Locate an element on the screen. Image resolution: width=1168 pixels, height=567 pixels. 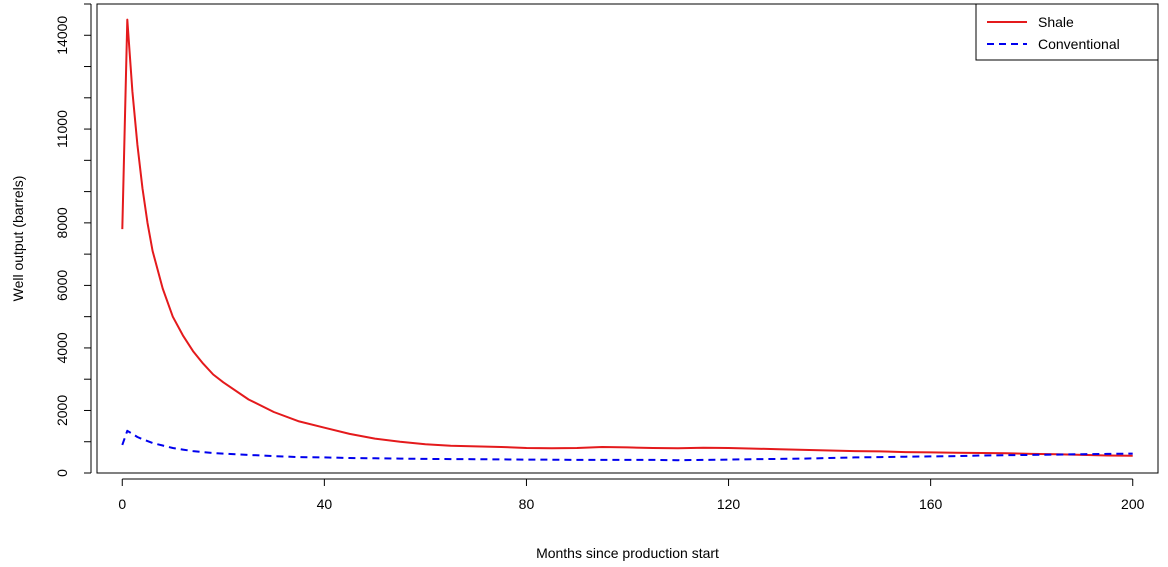
legend-label-shale: Shale is located at coordinates (1056, 22).